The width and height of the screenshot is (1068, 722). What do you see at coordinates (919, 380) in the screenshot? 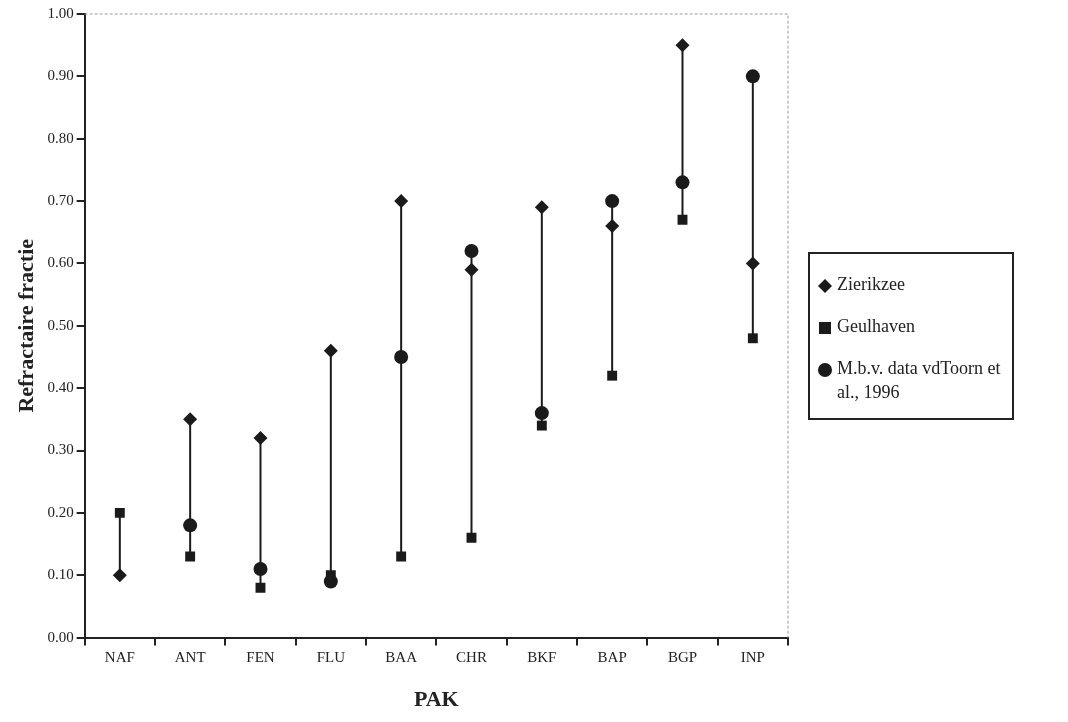
I see `legend-label: M.b.v. data vdToorn et al., 1996` at bounding box center [919, 380].